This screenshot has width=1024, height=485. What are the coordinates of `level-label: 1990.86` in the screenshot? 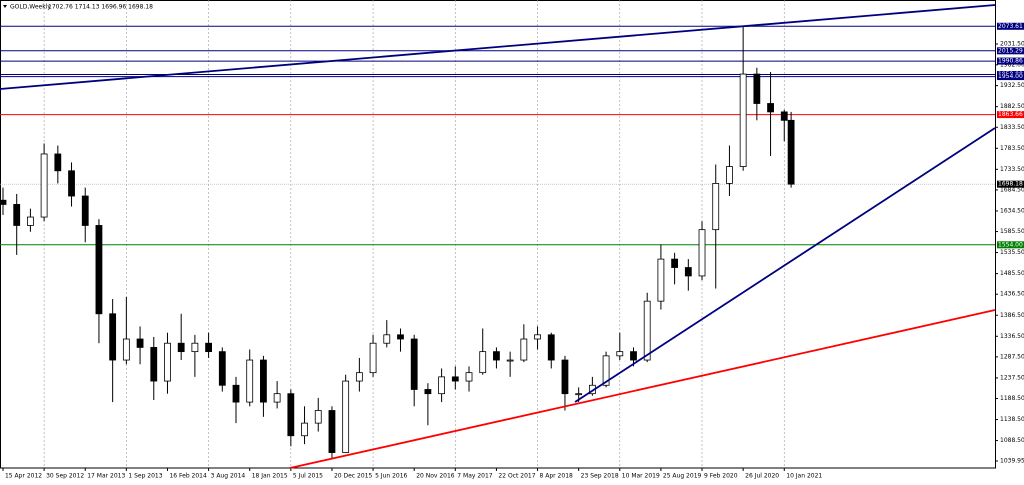 It's located at (1010, 61).